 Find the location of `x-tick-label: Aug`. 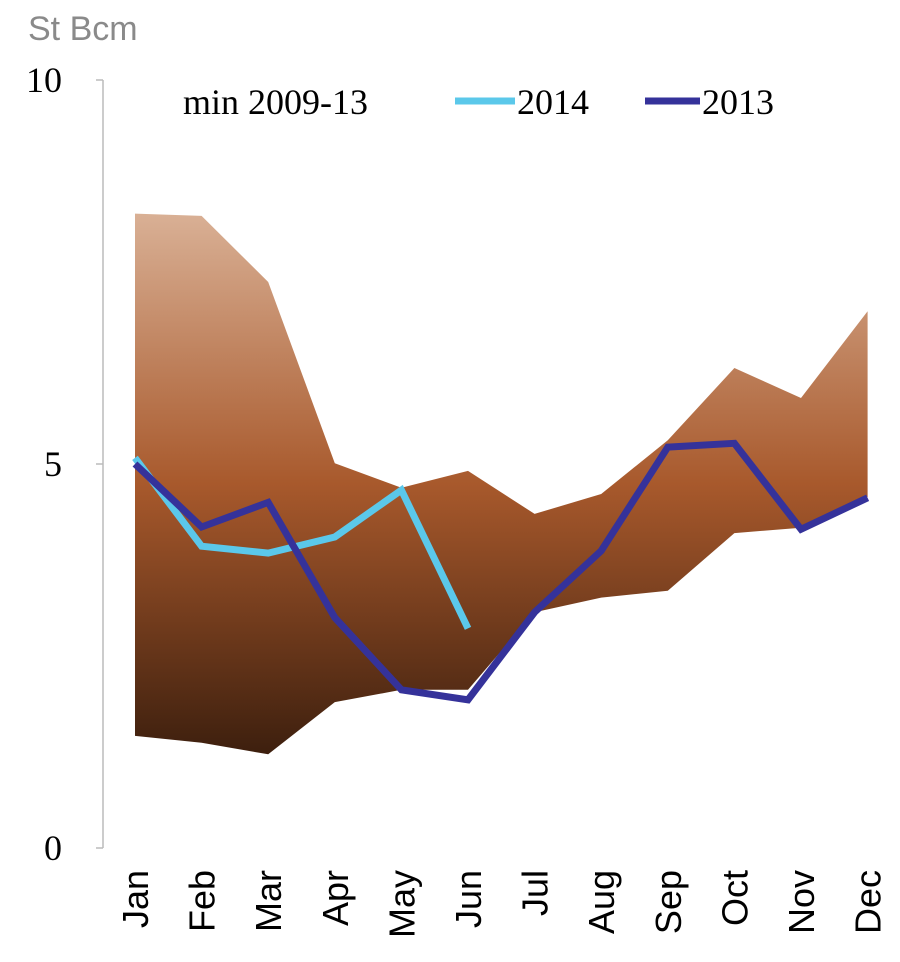

x-tick-label: Aug is located at coordinates (601, 902).